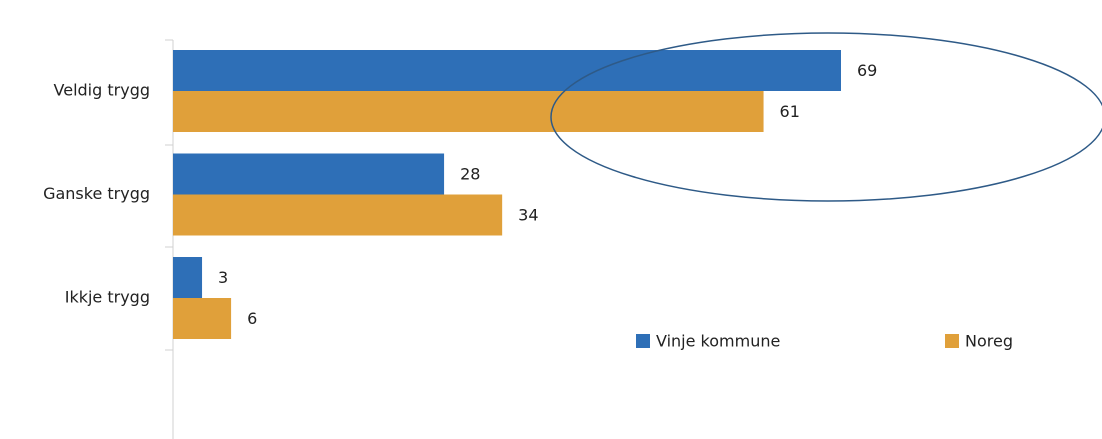  I want to click on data-label: 69, so click(867, 70).